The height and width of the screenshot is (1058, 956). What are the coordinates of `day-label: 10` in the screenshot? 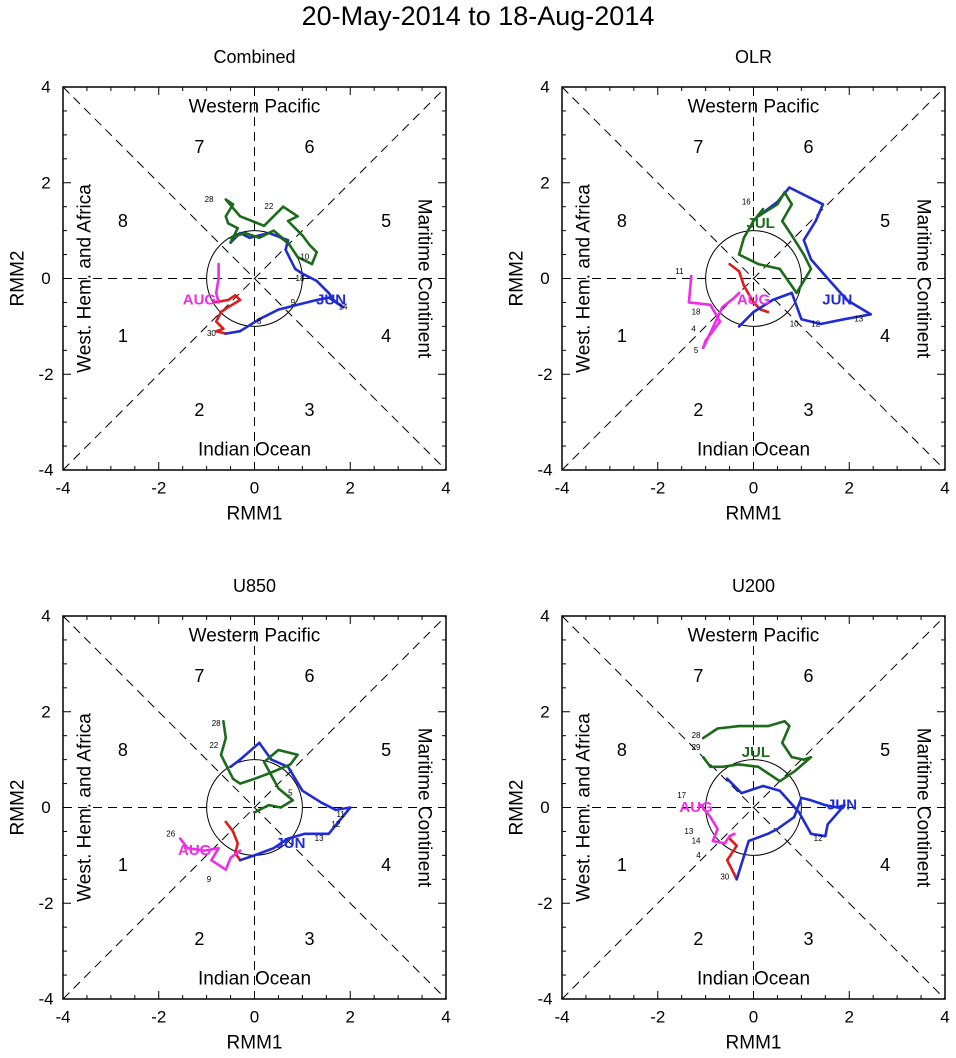 It's located at (304, 256).